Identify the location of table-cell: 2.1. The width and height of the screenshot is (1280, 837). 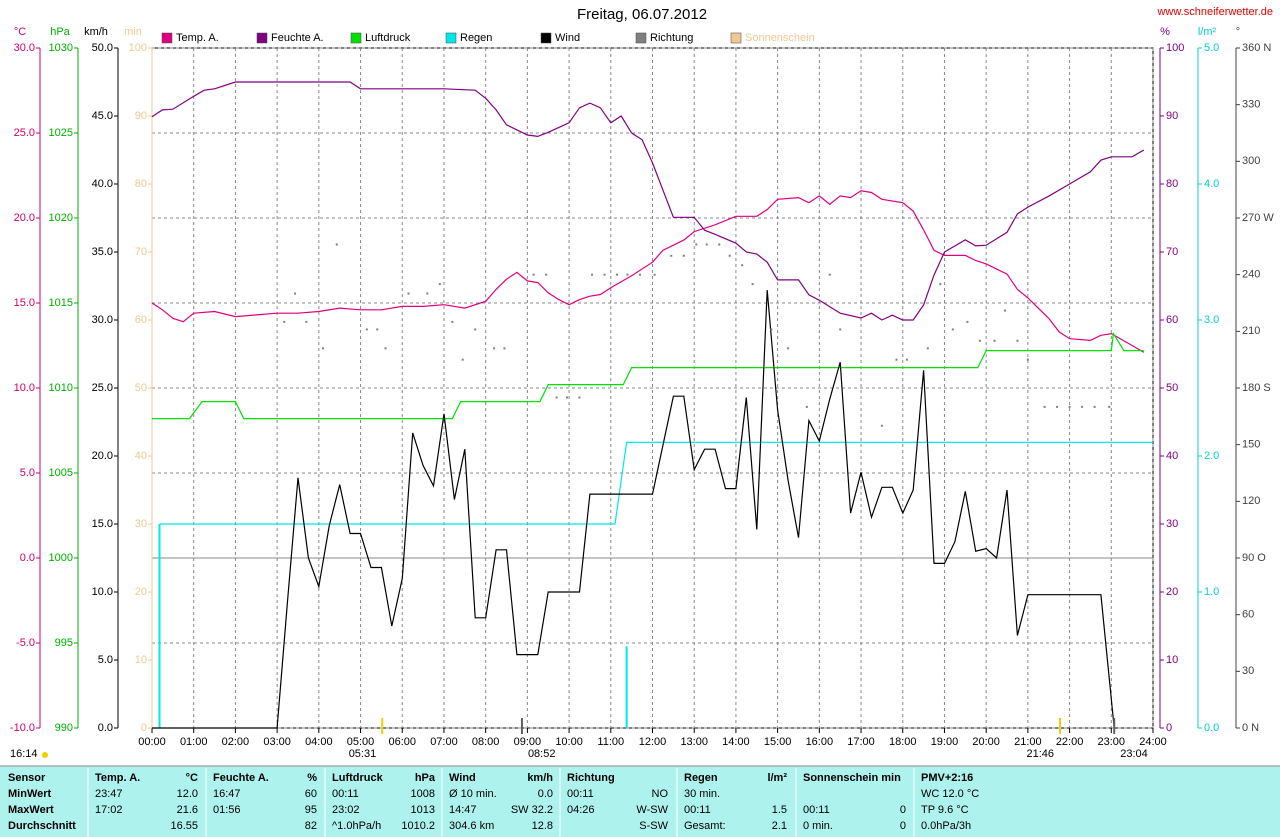
(779, 826).